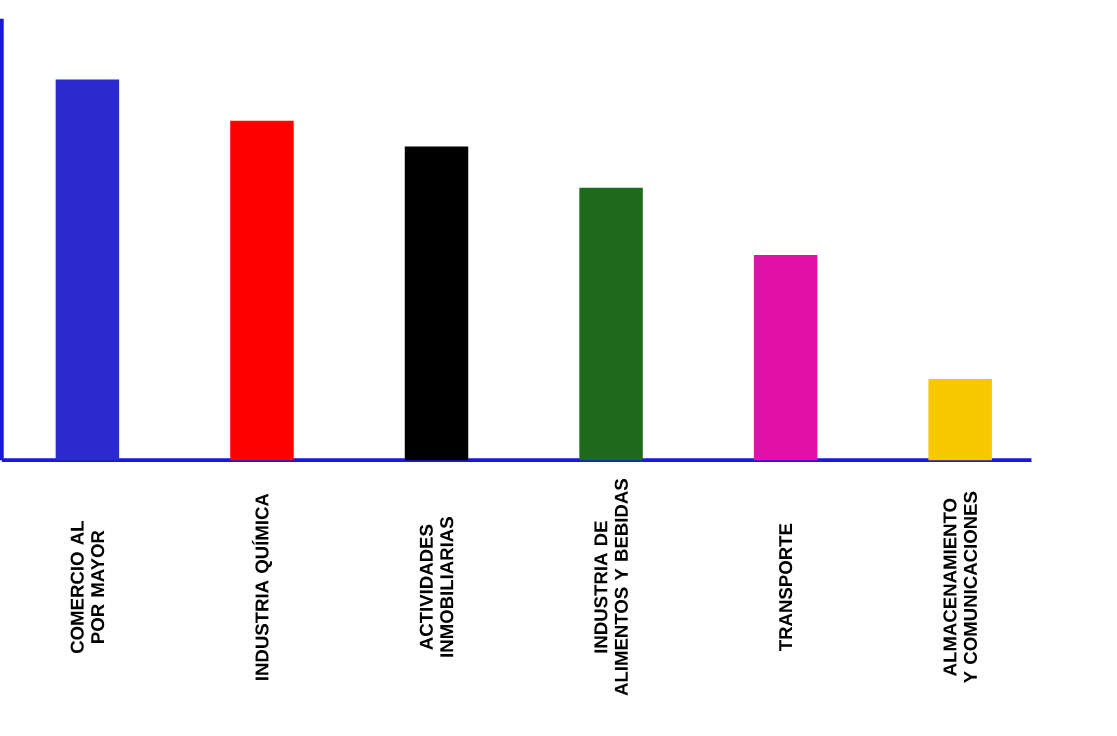 This screenshot has width=1117, height=736. I want to click on x-tick-label: INDUSTRIA DE ALIMENTOS Y BEBIDAS, so click(611, 587).